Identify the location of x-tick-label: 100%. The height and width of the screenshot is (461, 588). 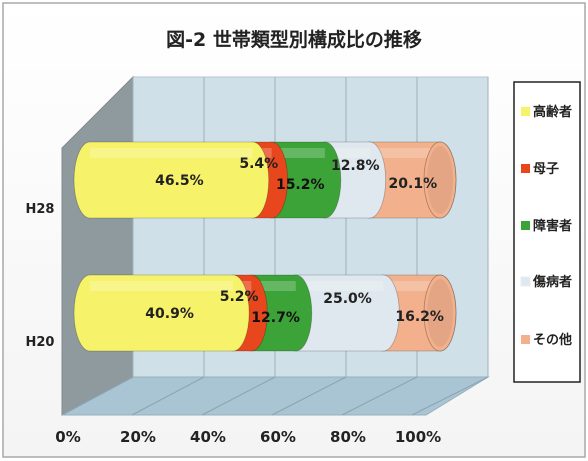
(418, 437).